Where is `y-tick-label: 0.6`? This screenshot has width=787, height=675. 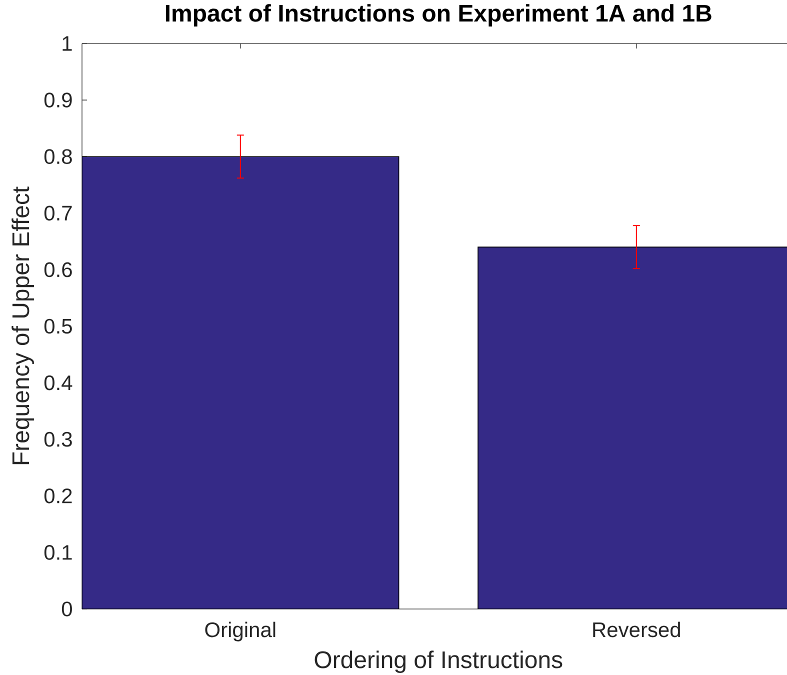
y-tick-label: 0.6 is located at coordinates (58, 270).